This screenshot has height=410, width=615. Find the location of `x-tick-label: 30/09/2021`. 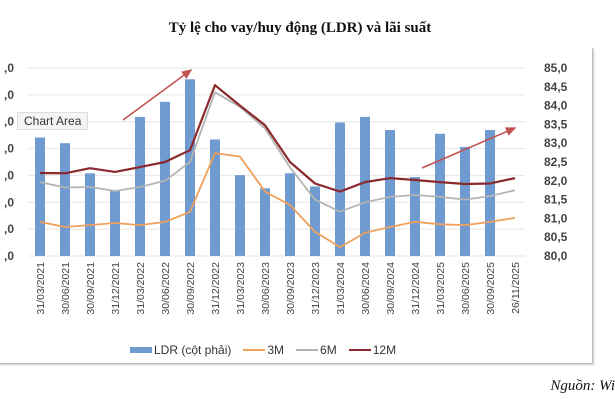

x-tick-label: 30/09/2021 is located at coordinates (91, 288).